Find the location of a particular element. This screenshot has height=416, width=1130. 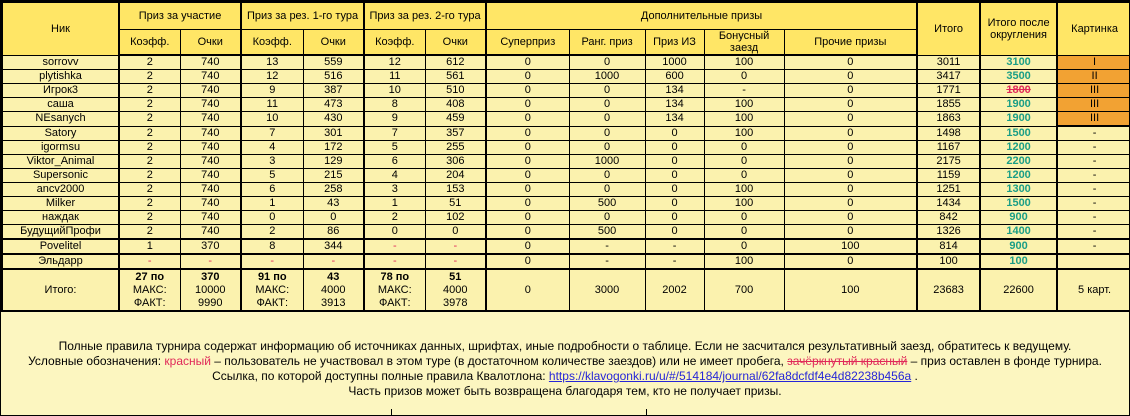

cell-coef-round1: 11 is located at coordinates (272, 104).